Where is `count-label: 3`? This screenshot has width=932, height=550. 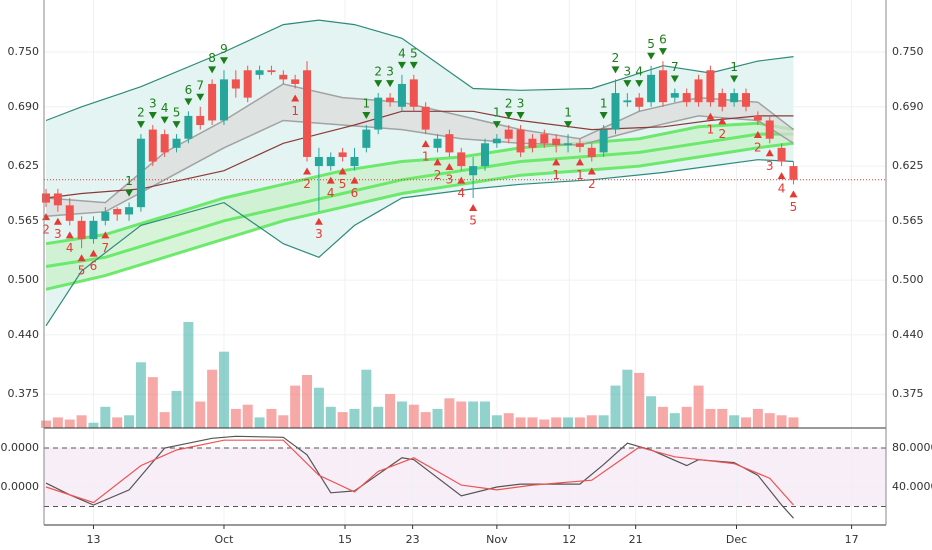
count-label: 3 is located at coordinates (450, 179).